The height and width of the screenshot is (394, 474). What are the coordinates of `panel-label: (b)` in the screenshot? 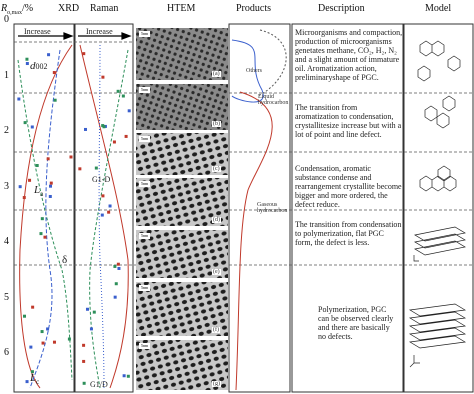 It's located at (216, 124).